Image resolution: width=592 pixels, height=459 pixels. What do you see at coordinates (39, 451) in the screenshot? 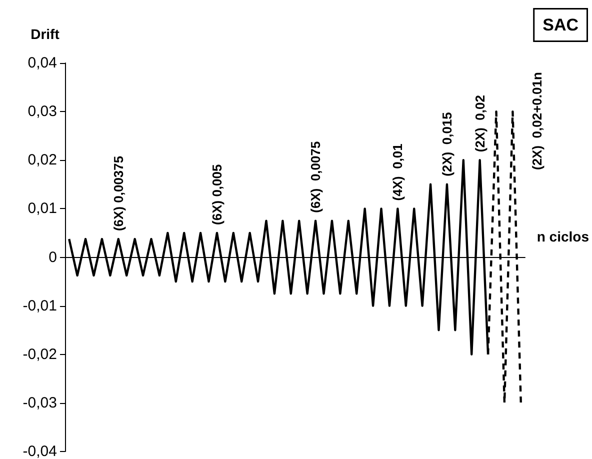
I see `y-tick-label: -0,04` at bounding box center [39, 451].